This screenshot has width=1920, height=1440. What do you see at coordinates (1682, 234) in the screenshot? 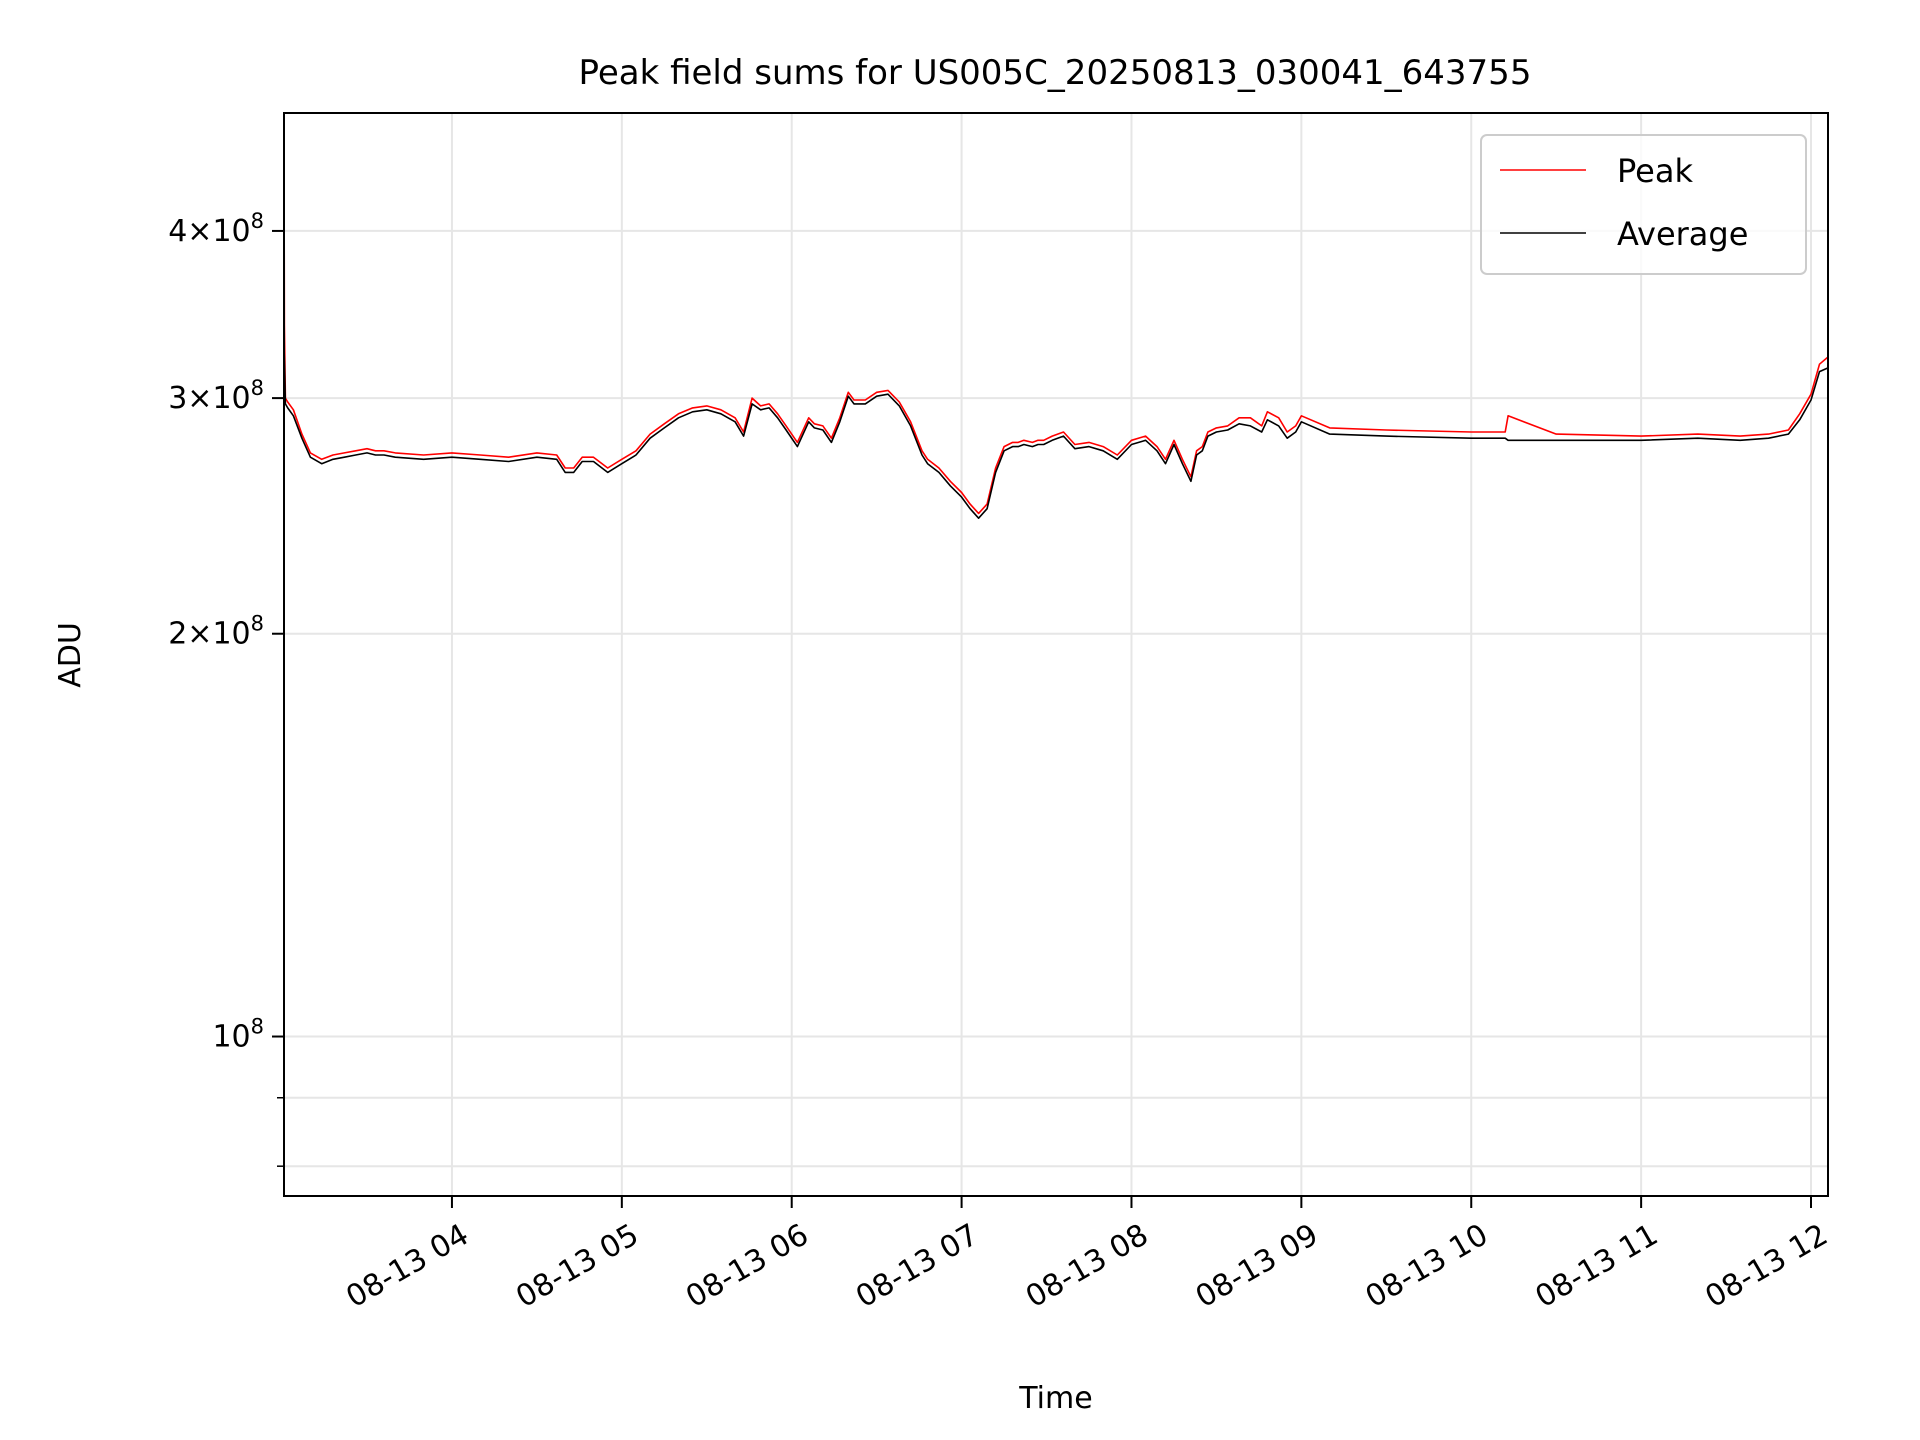
I see `legend-label-average: Average` at bounding box center [1682, 234].